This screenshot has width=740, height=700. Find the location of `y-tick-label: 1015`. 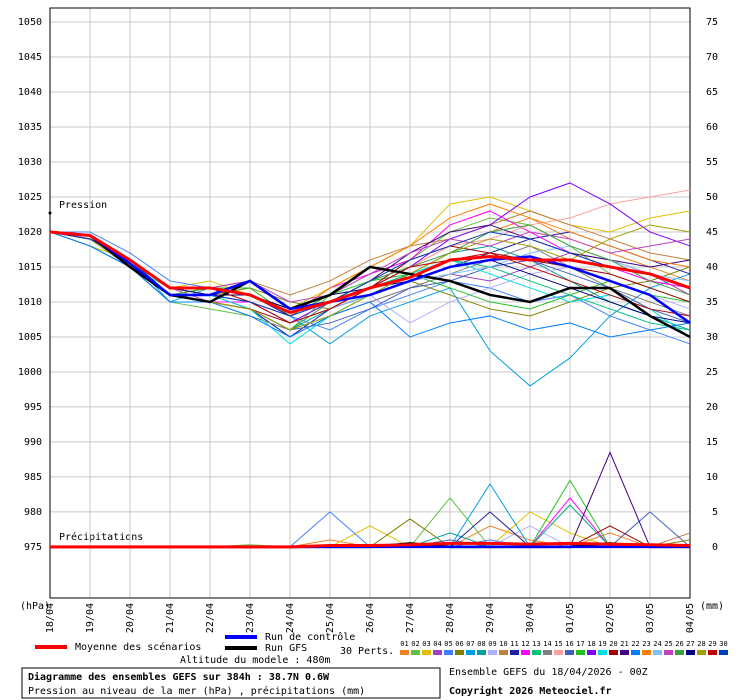

y-tick-label: 1015 is located at coordinates (30, 267).